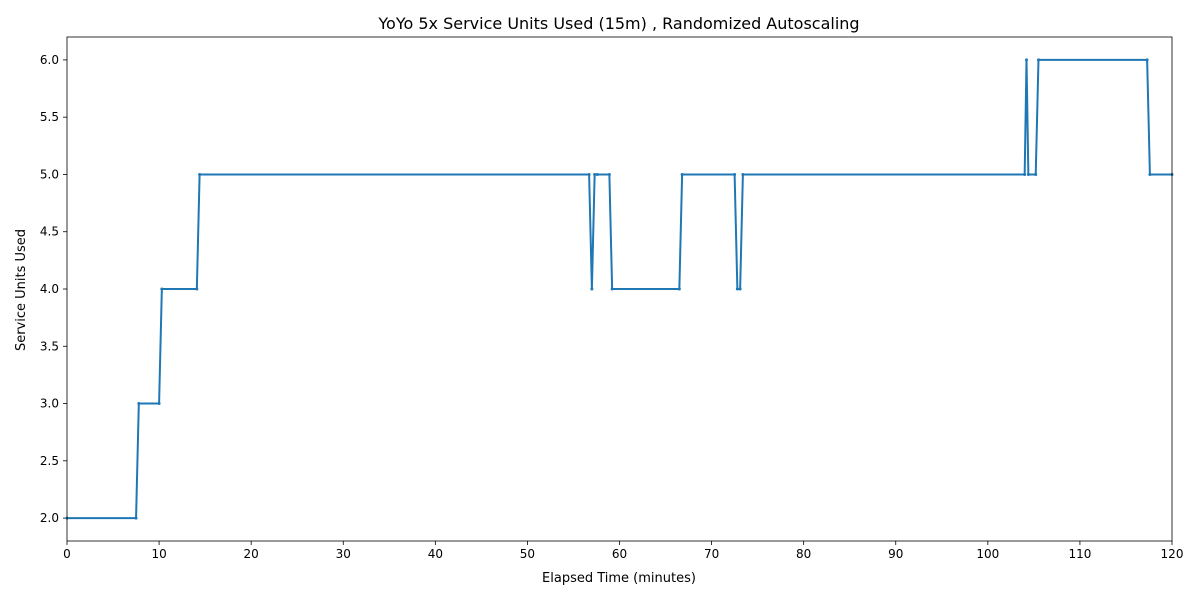 The height and width of the screenshot is (600, 1200). I want to click on x-tick-label: 90, so click(895, 554).